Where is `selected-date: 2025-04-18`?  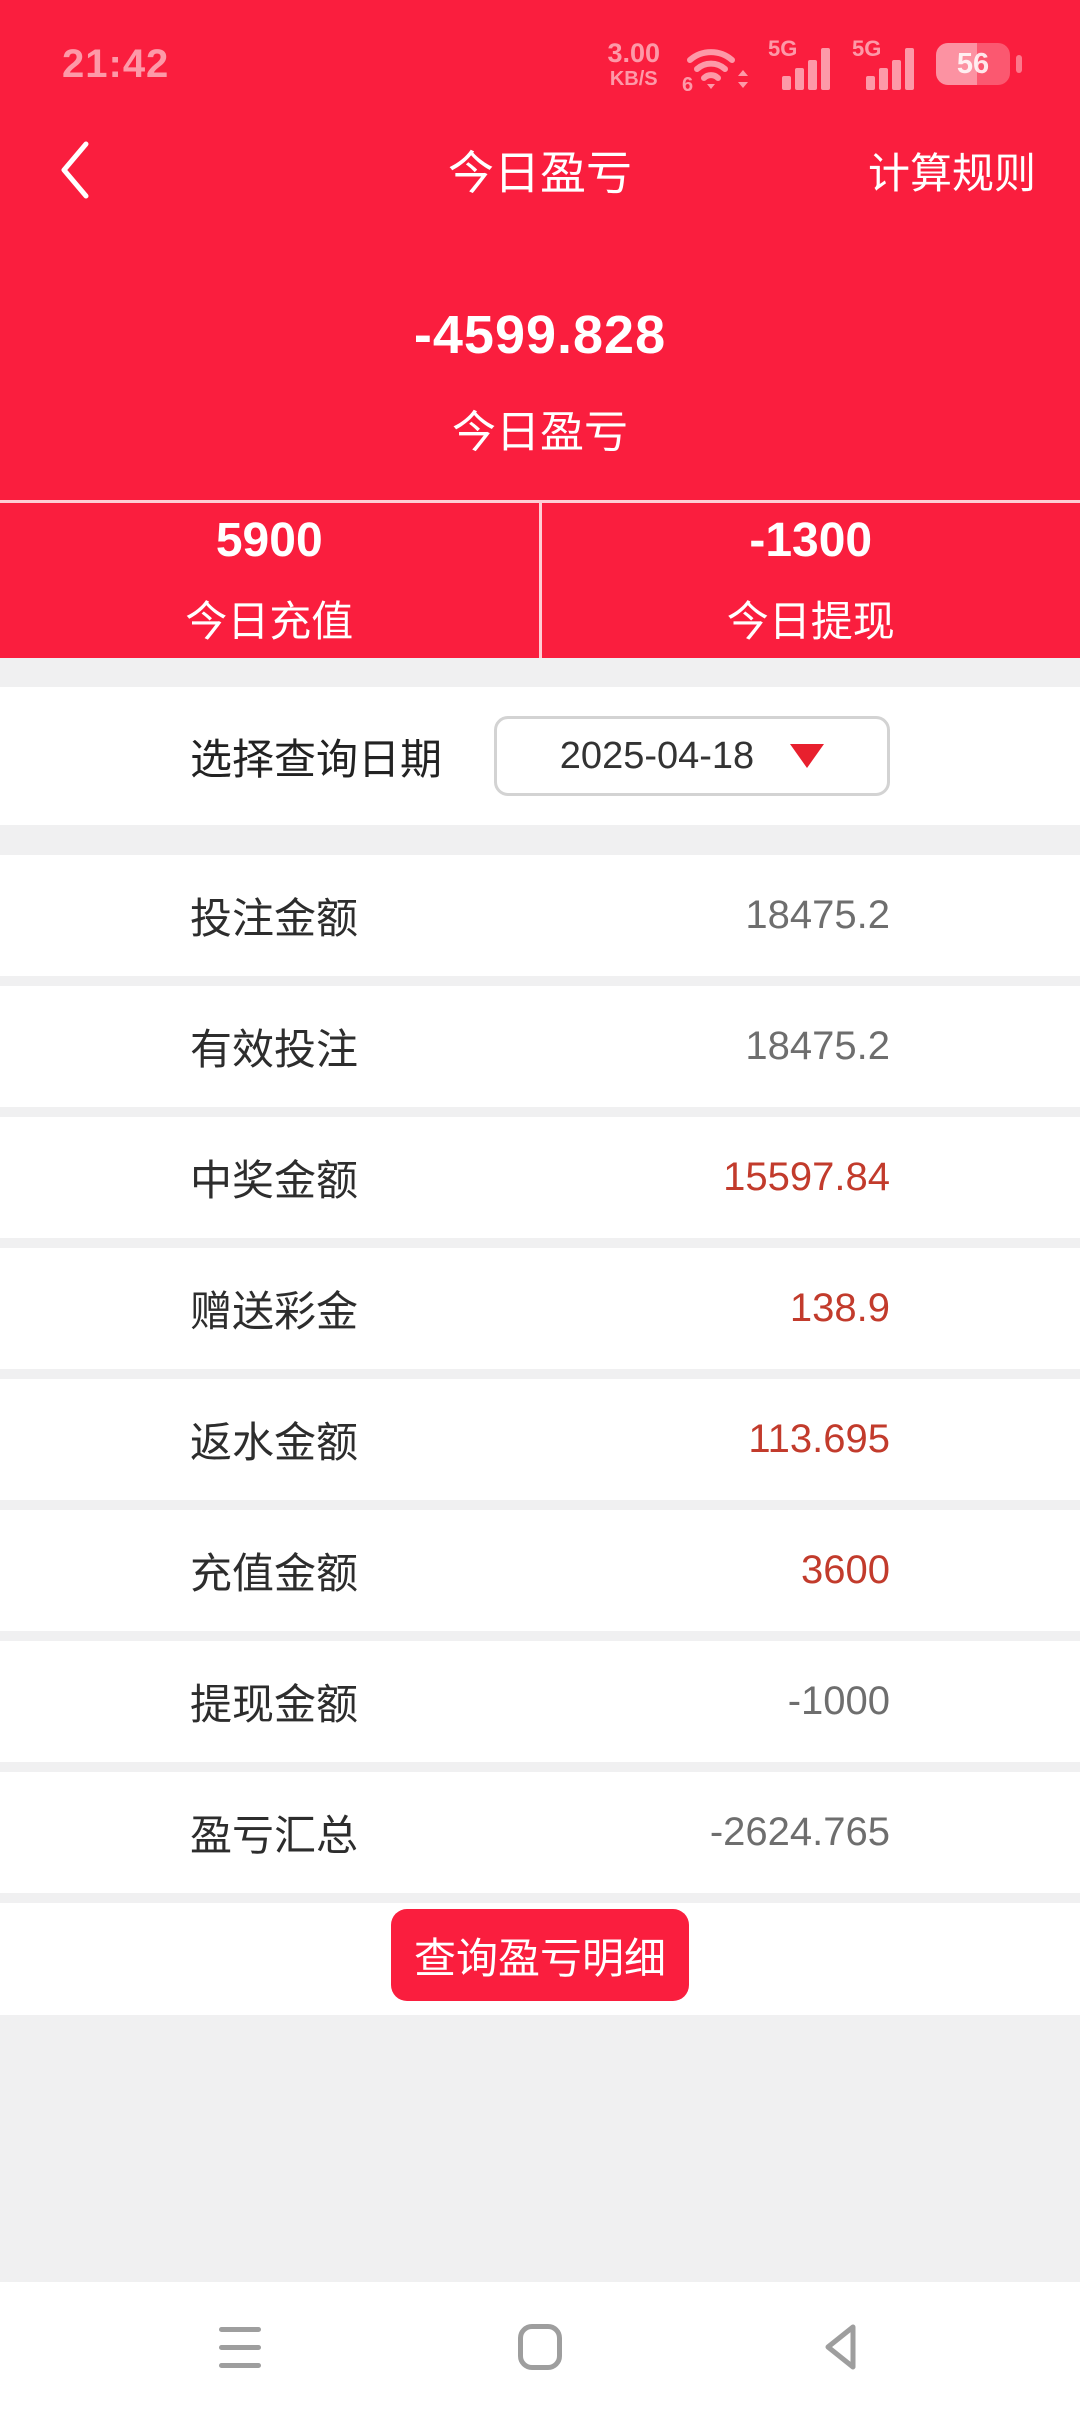 selected-date: 2025-04-18 is located at coordinates (657, 755).